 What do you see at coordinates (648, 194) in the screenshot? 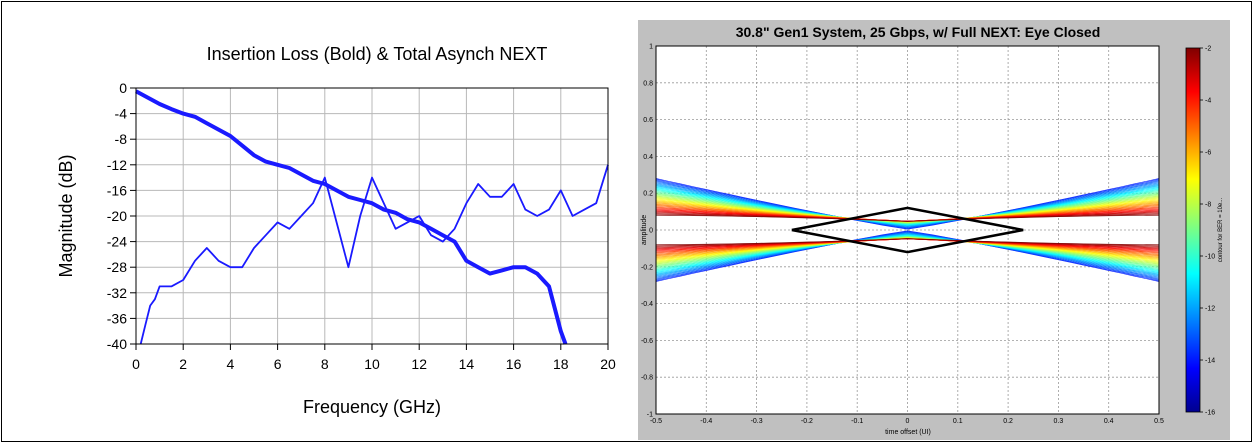
I see `chart2-y-tick-label: 0.2` at bounding box center [648, 194].